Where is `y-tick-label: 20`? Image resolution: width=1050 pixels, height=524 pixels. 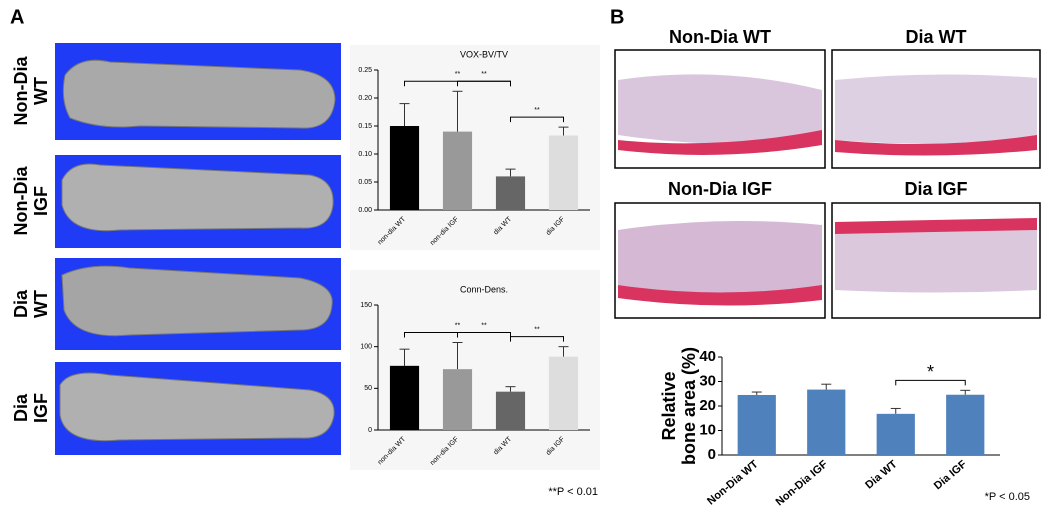 y-tick-label: 20 is located at coordinates (707, 405).